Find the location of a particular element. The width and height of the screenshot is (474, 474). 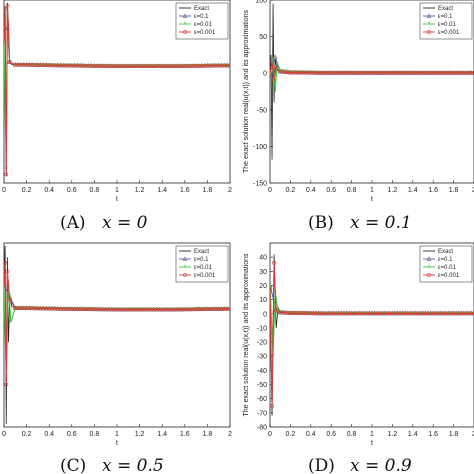

y-tick-label: -10 is located at coordinates (262, 328).